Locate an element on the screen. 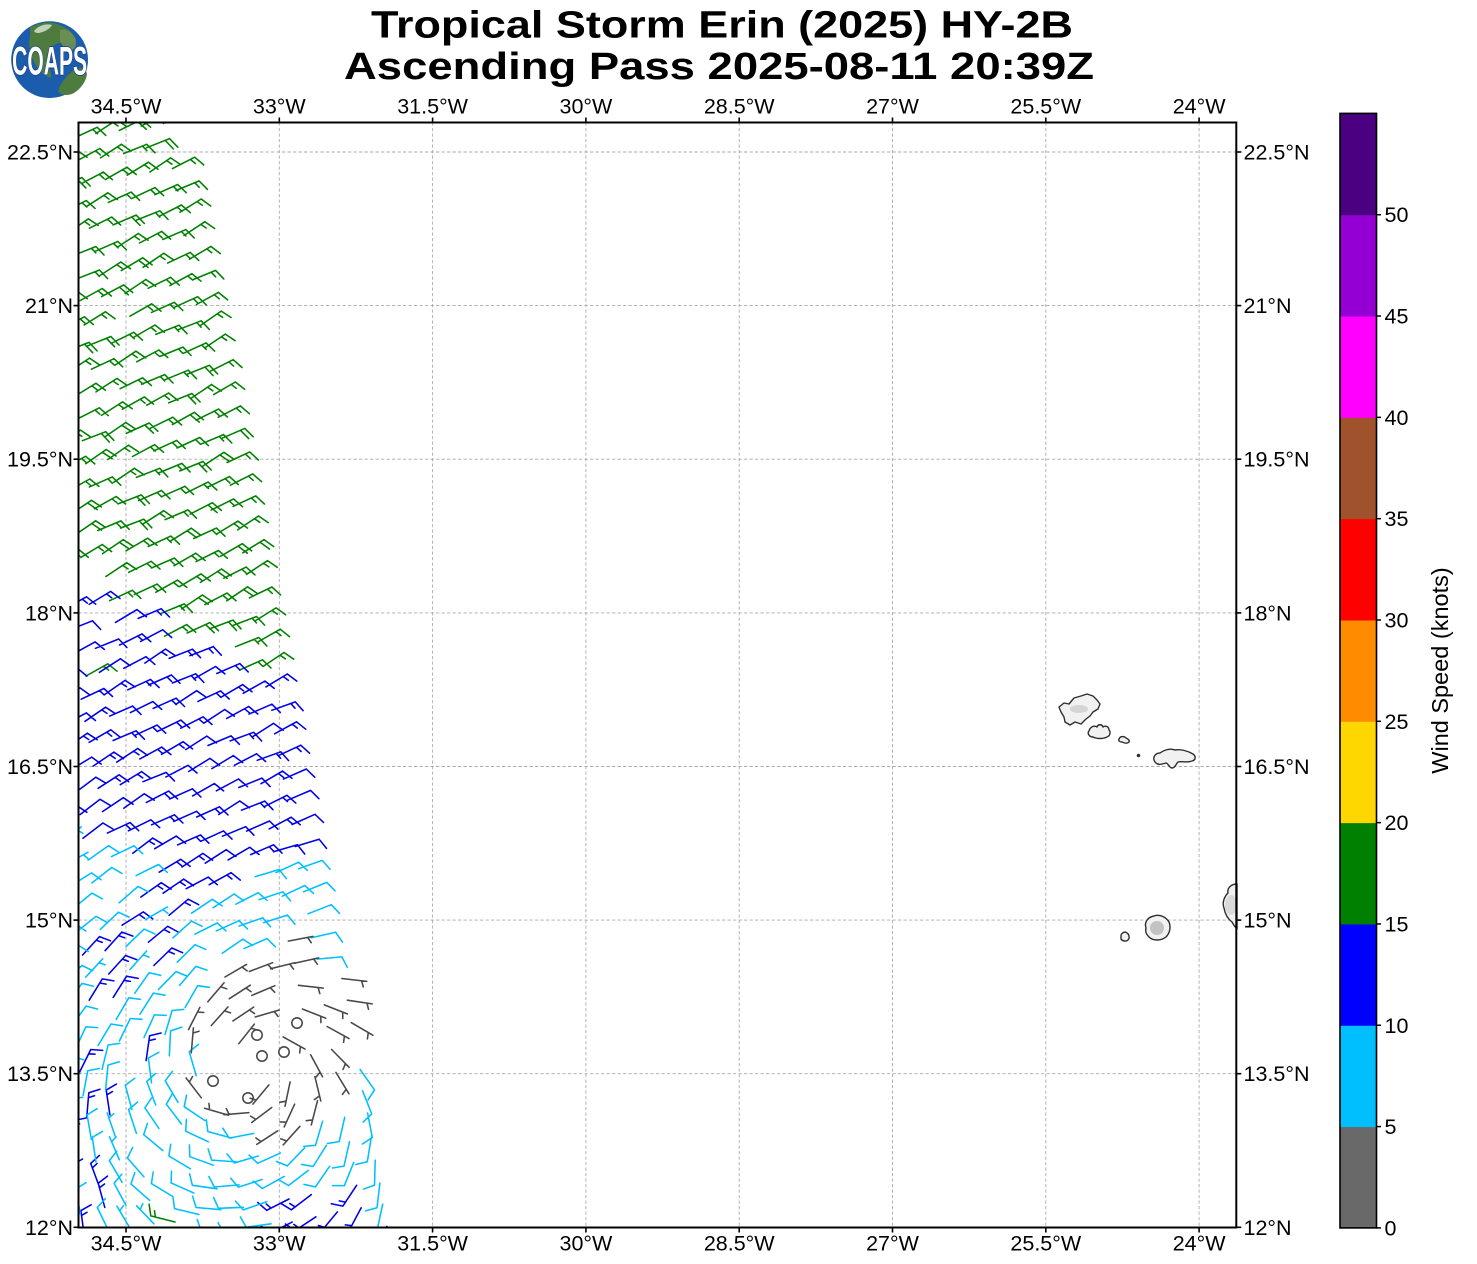  svg-text:Tropical Storm Erin (2025) HY-: Tropical Storm Erin (2025) HY-2B is located at coordinates (722, 26).